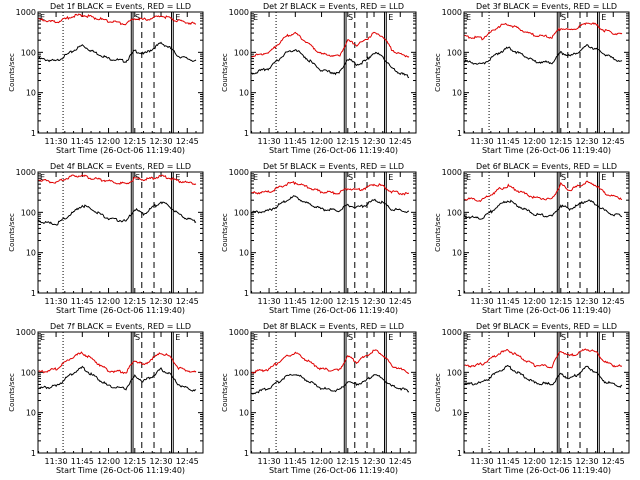 This screenshot has height=480, width=640. I want to click on panel-title: Det 8f BLACK = Events, RED = LLD, so click(333, 326).